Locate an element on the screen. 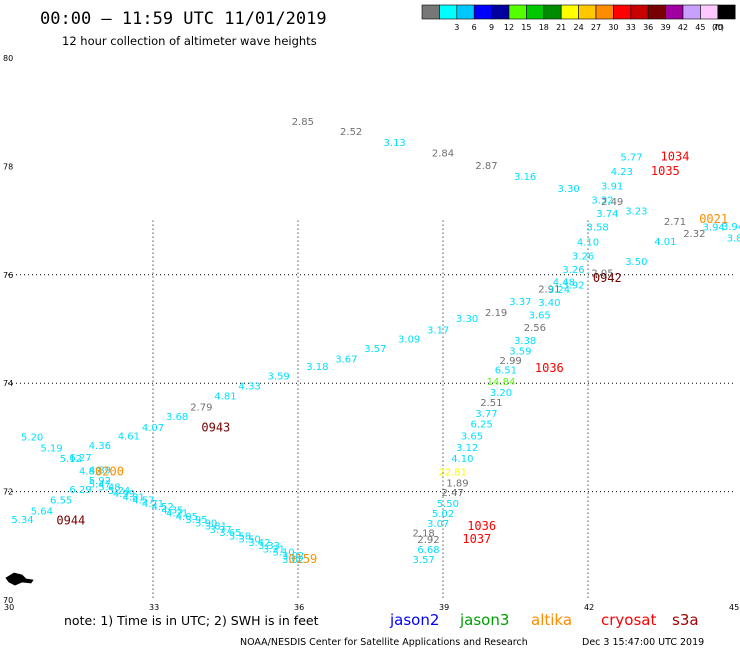 This screenshot has height=650, width=740. wave-height-value: 4.57 is located at coordinates (143, 501).